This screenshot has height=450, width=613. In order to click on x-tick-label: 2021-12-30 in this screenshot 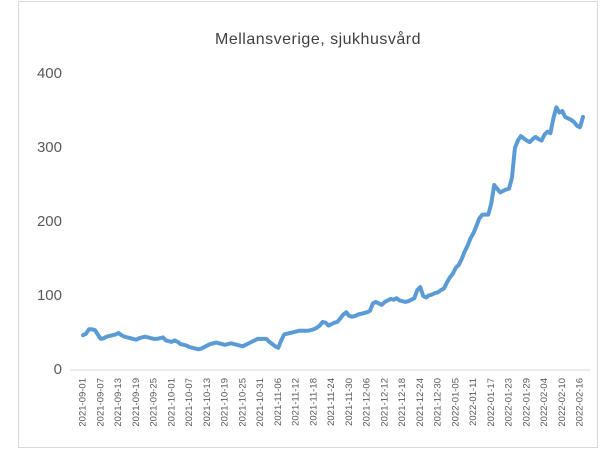, I will do `click(438, 402)`.